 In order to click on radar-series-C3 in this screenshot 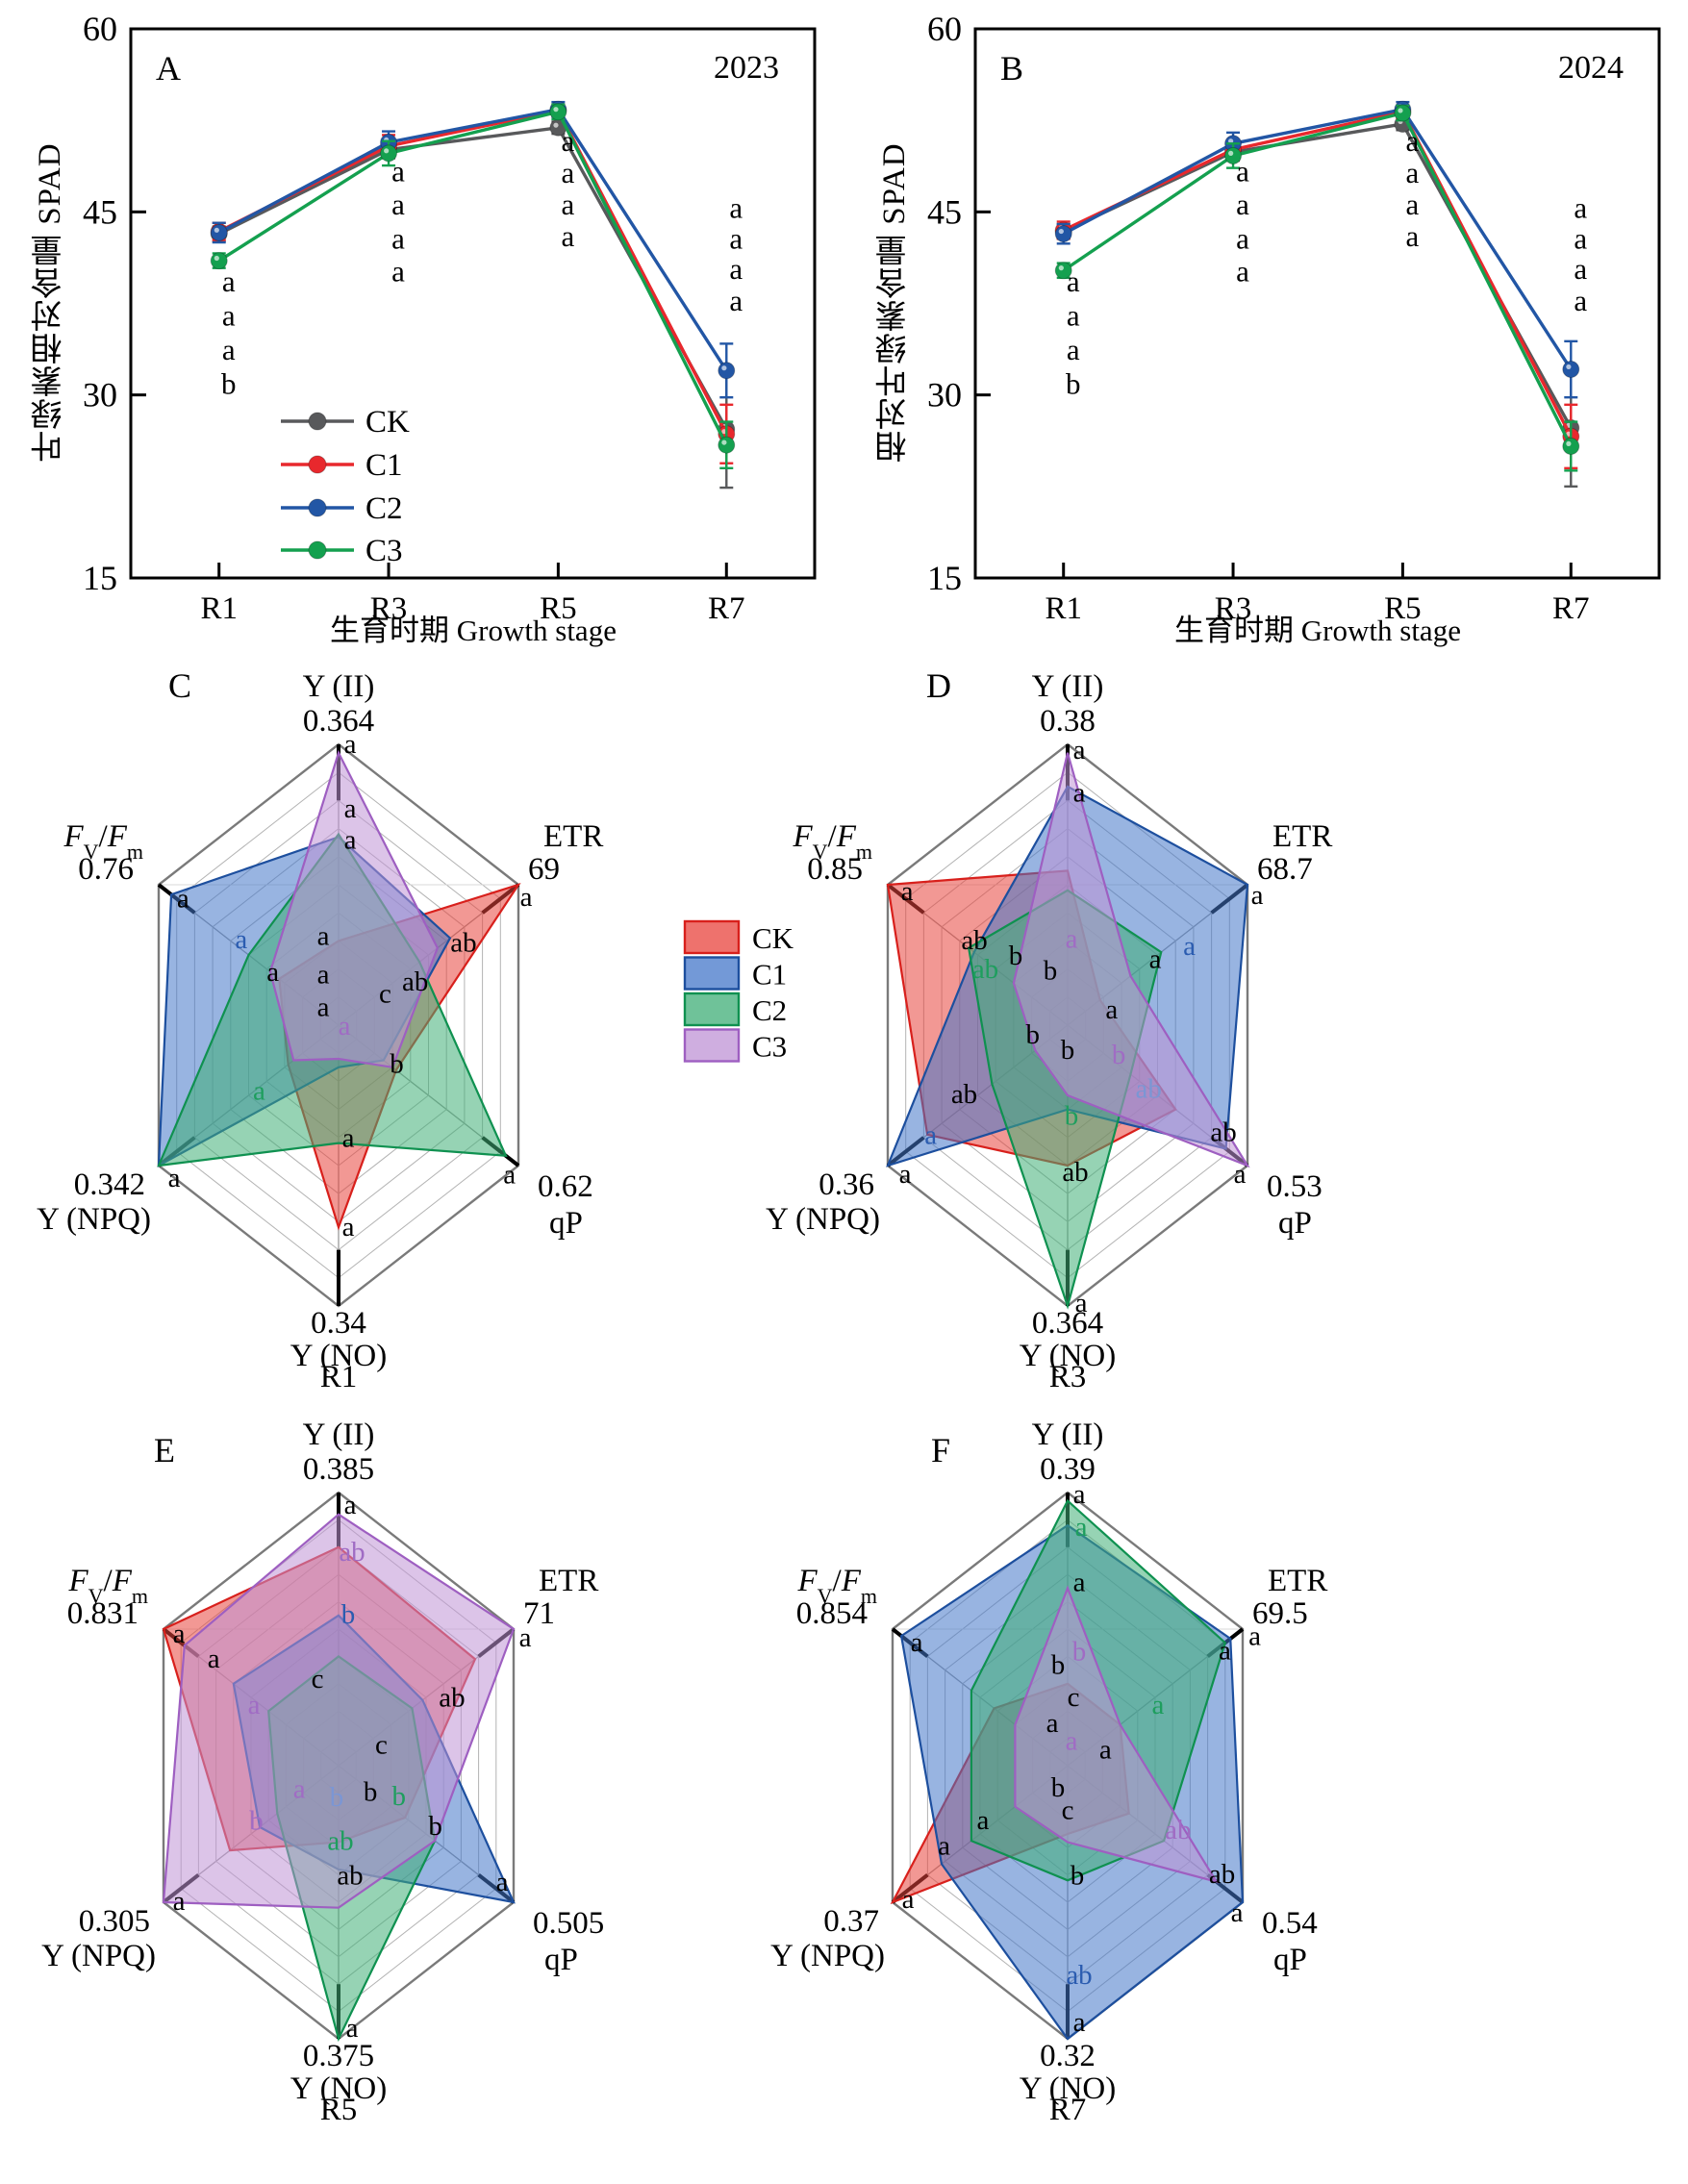, I will do `click(1131, 960)`.